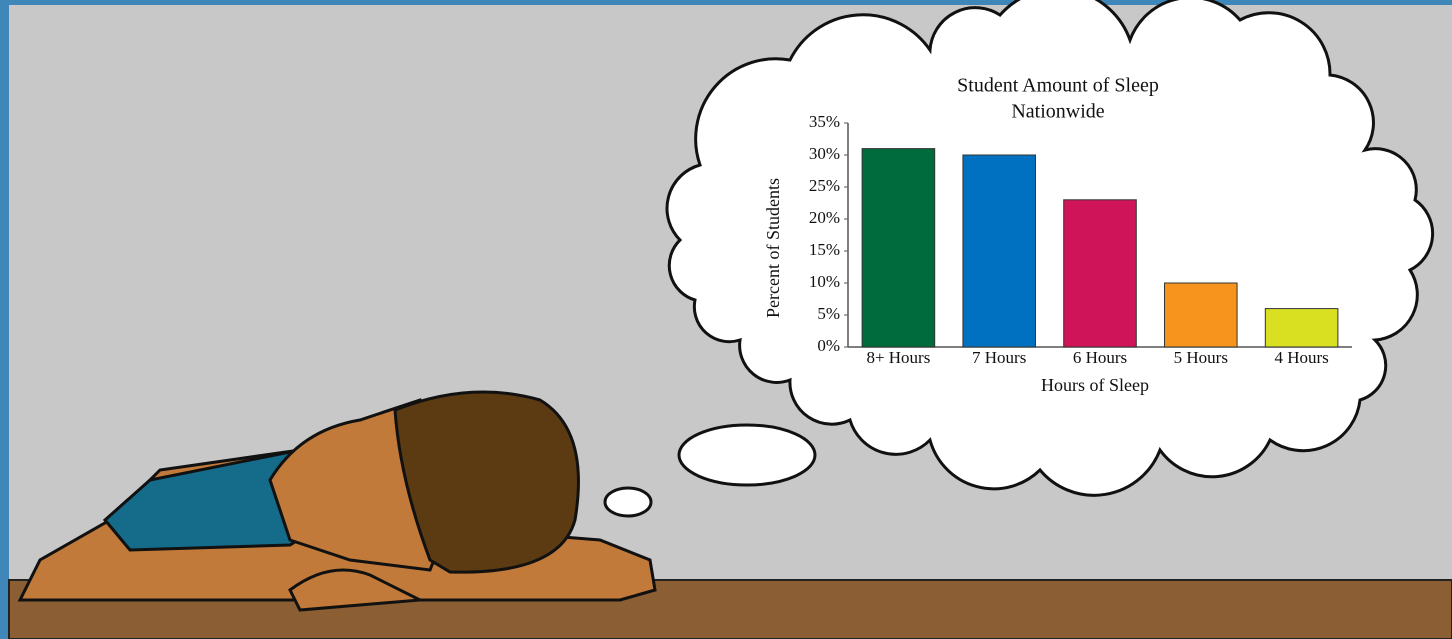 This screenshot has height=639, width=1452. What do you see at coordinates (628, 502) in the screenshot?
I see `thought-bubble-small` at bounding box center [628, 502].